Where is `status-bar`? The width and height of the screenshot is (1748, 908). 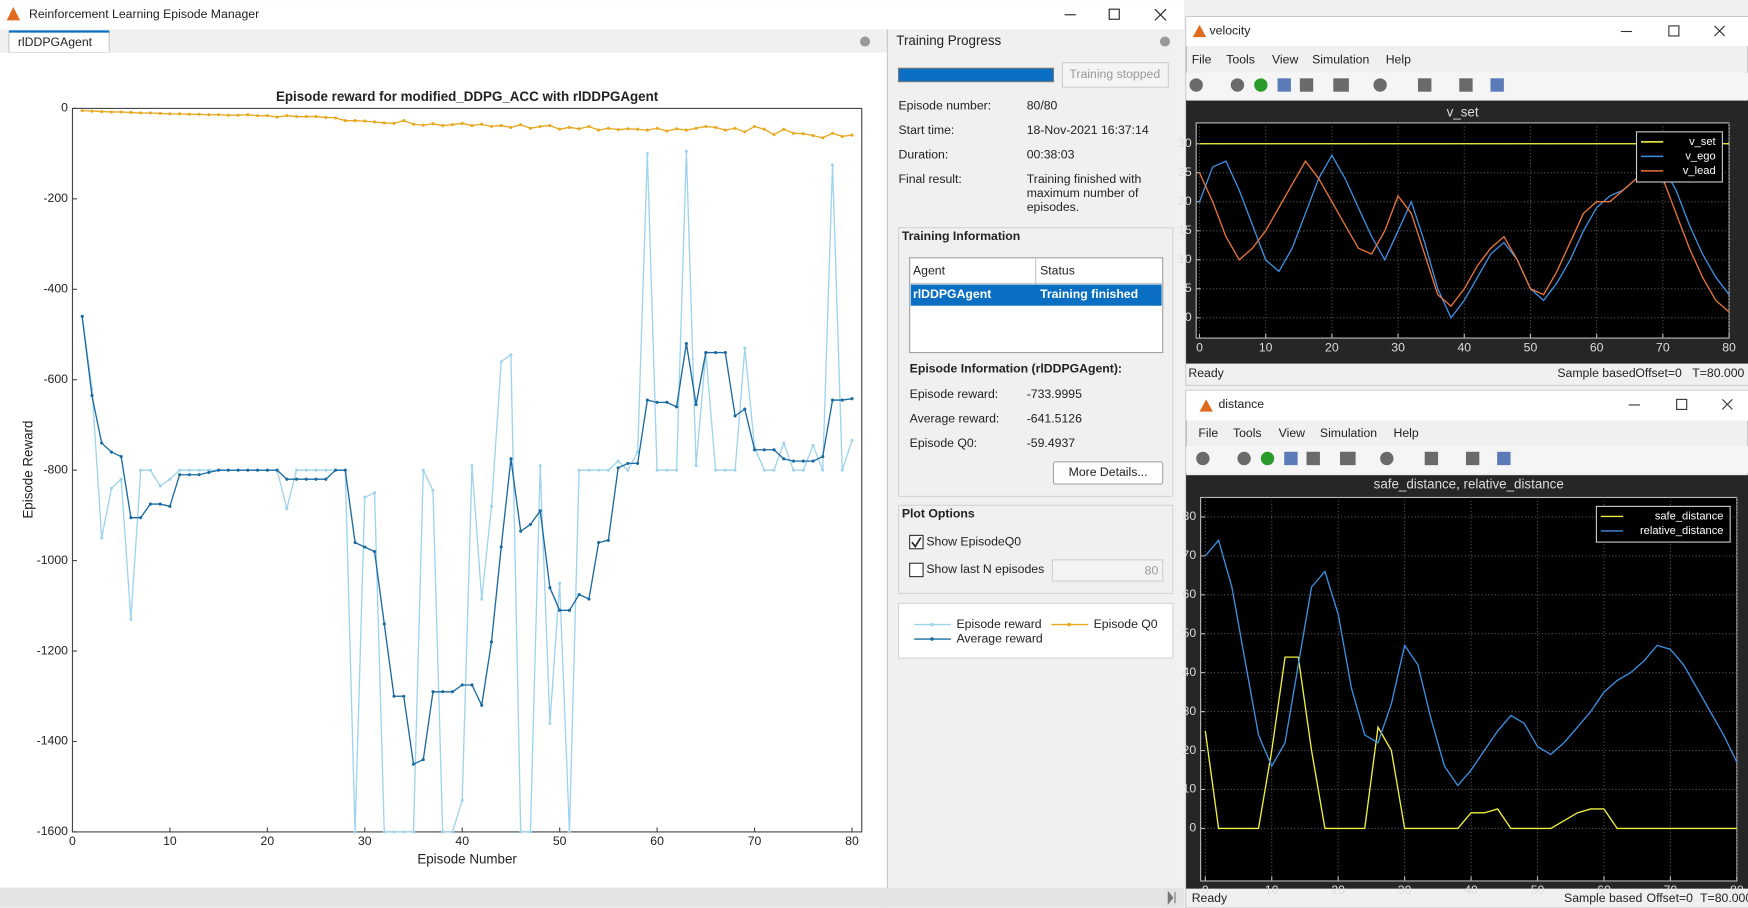
status-bar is located at coordinates (592, 897).